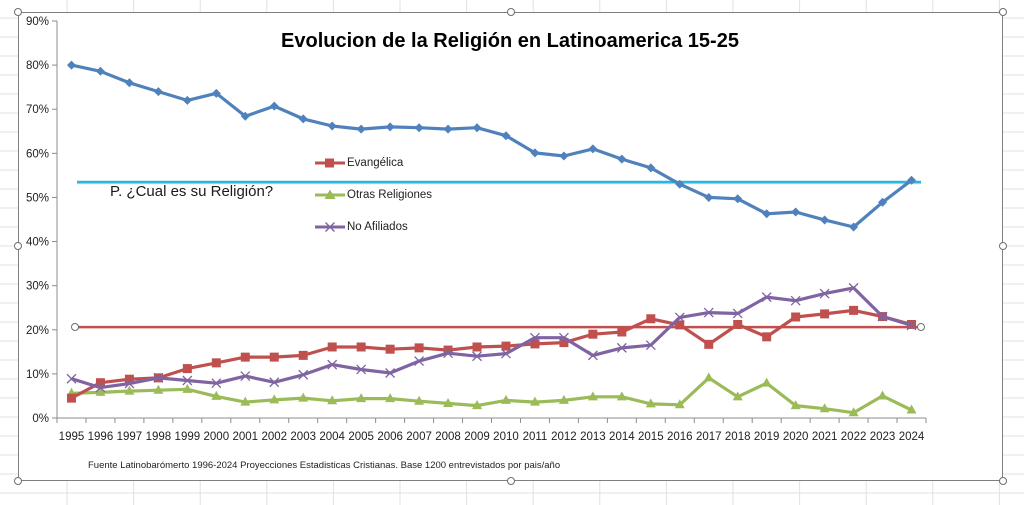  Describe the element at coordinates (1003, 12) in the screenshot. I see `resize-handle-top-right` at that location.